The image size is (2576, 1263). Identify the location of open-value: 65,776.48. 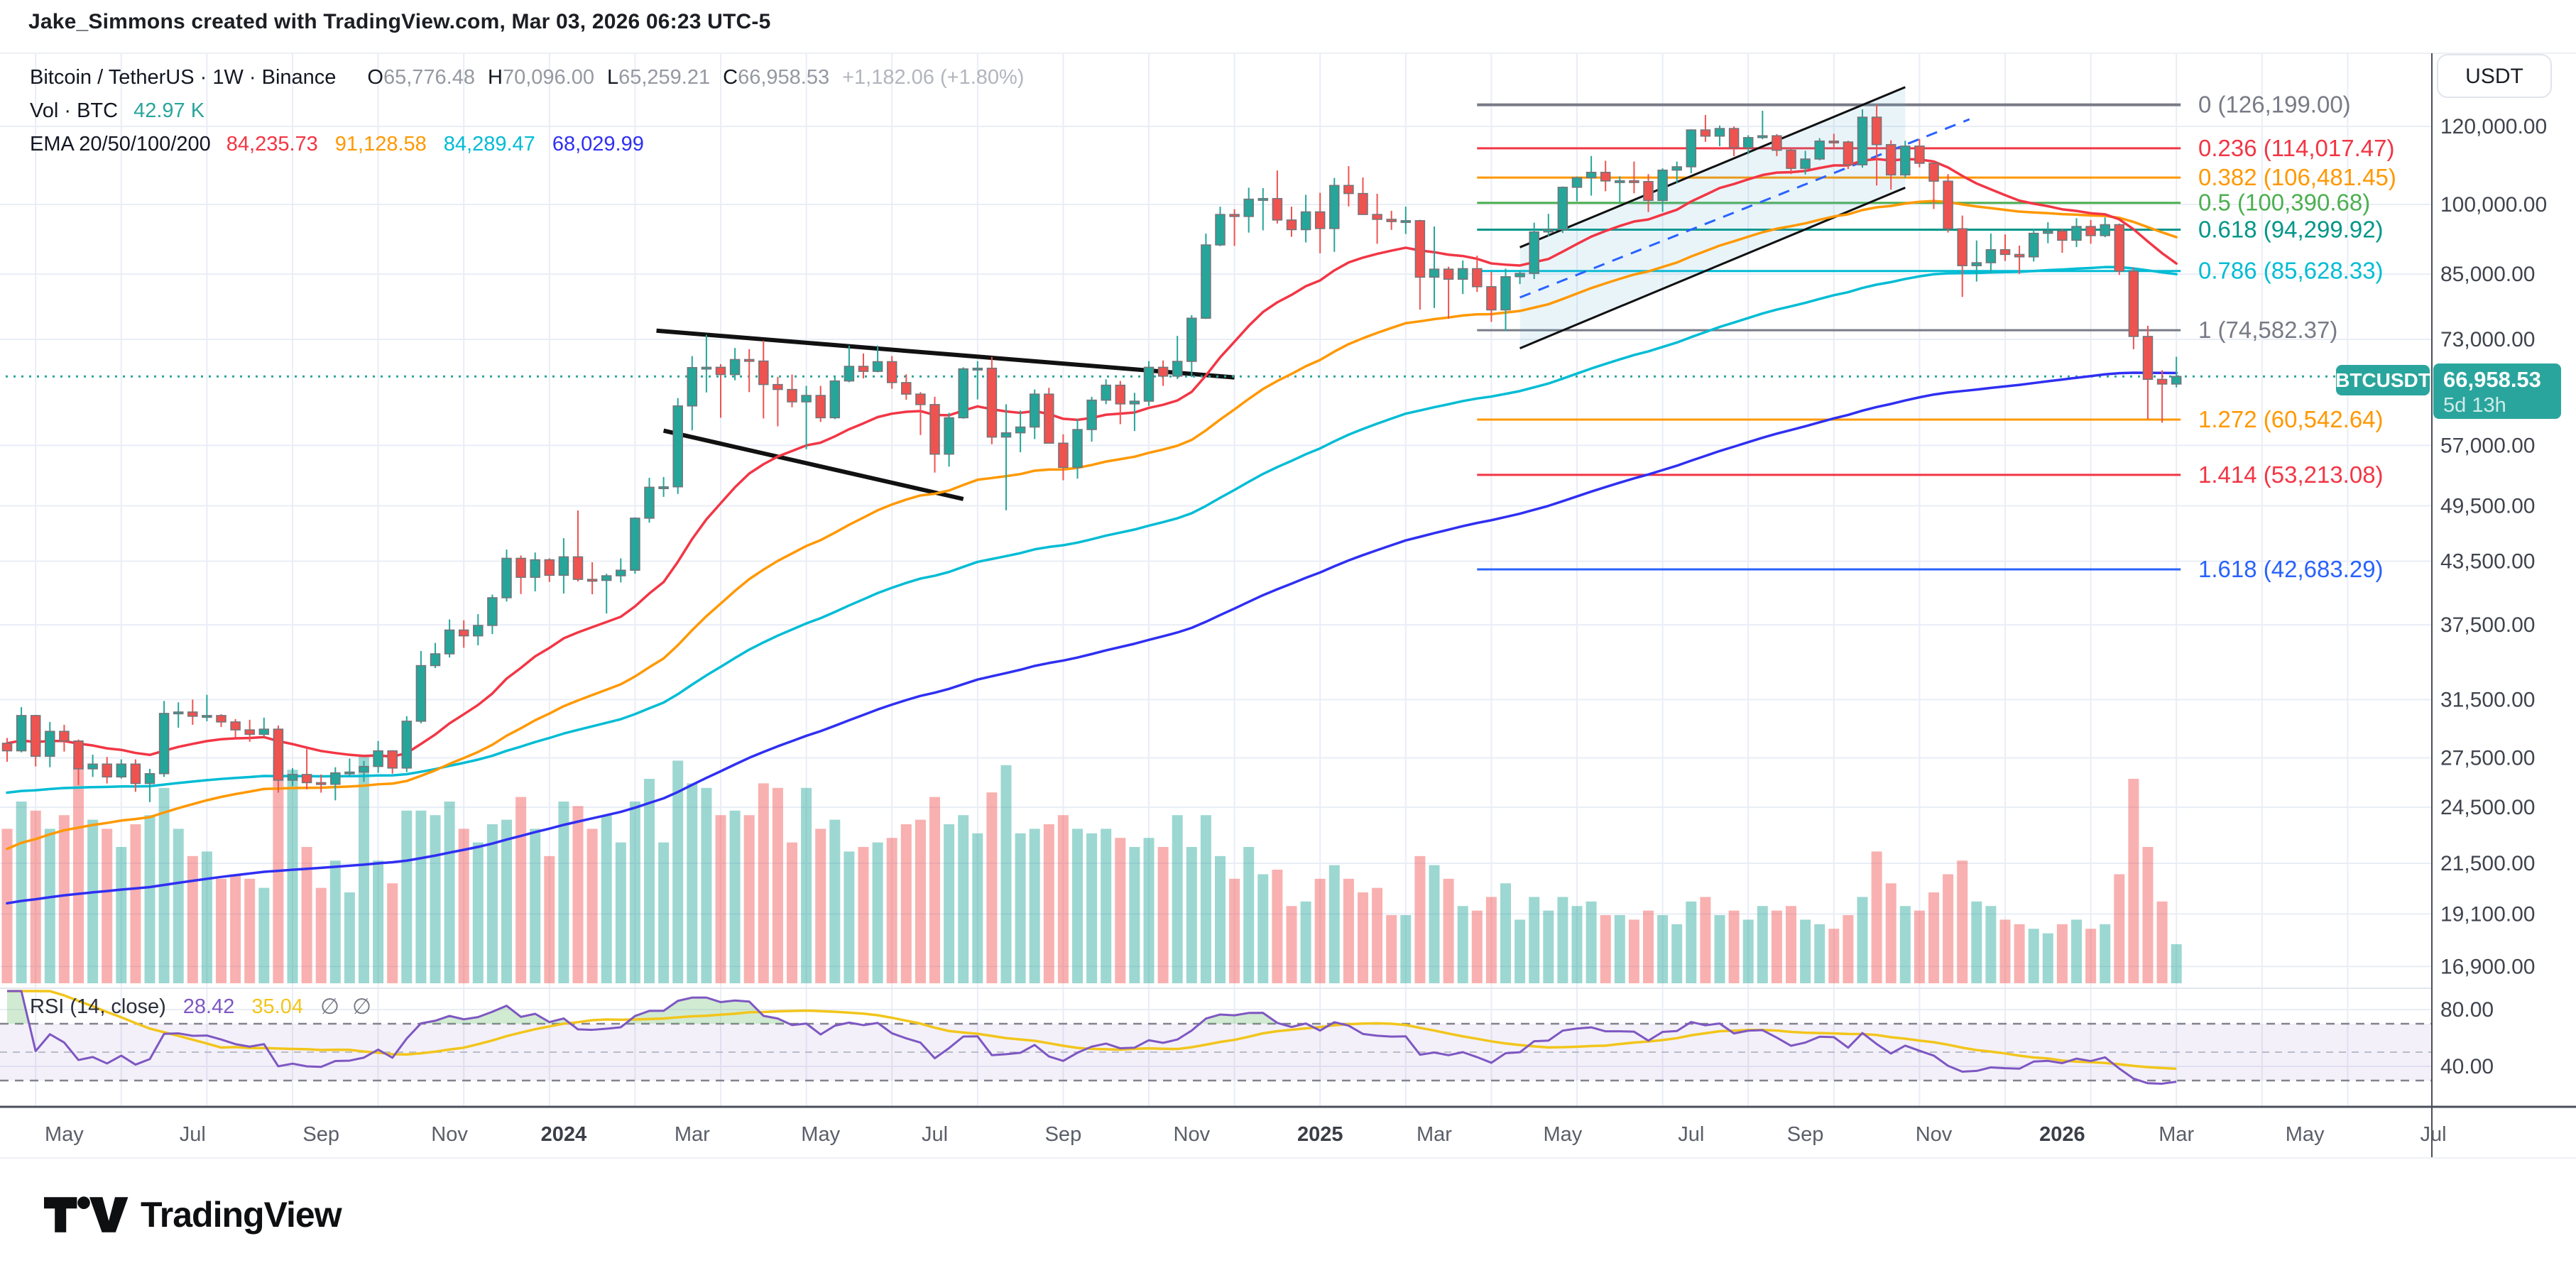
(429, 77).